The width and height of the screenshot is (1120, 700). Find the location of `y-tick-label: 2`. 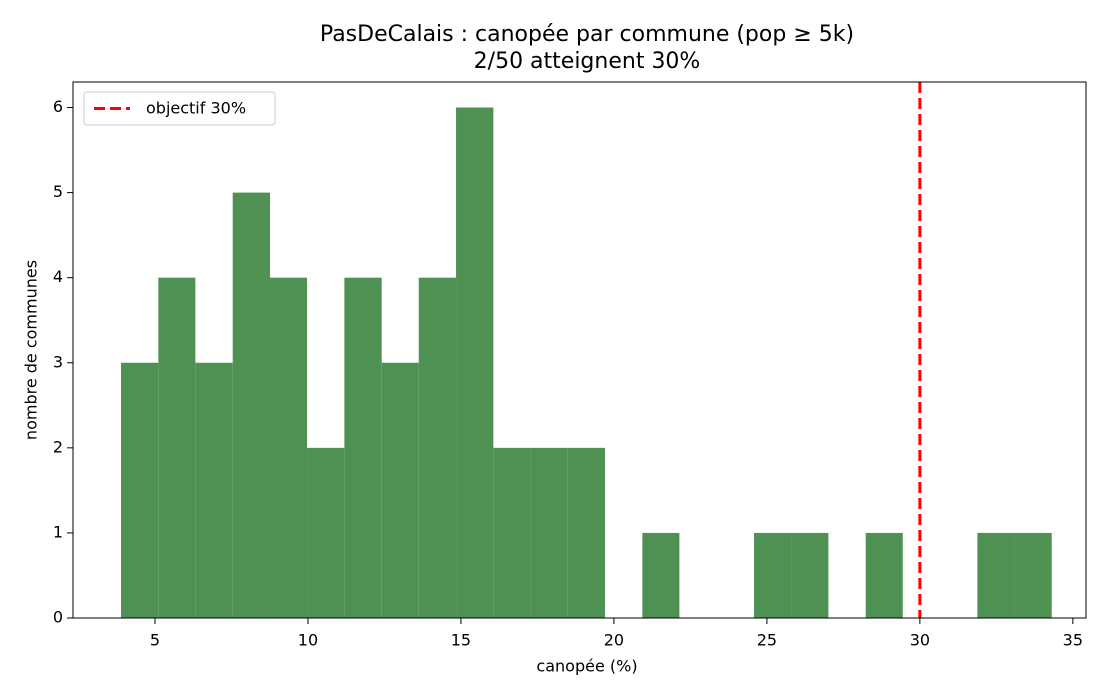

y-tick-label: 2 is located at coordinates (58, 446).